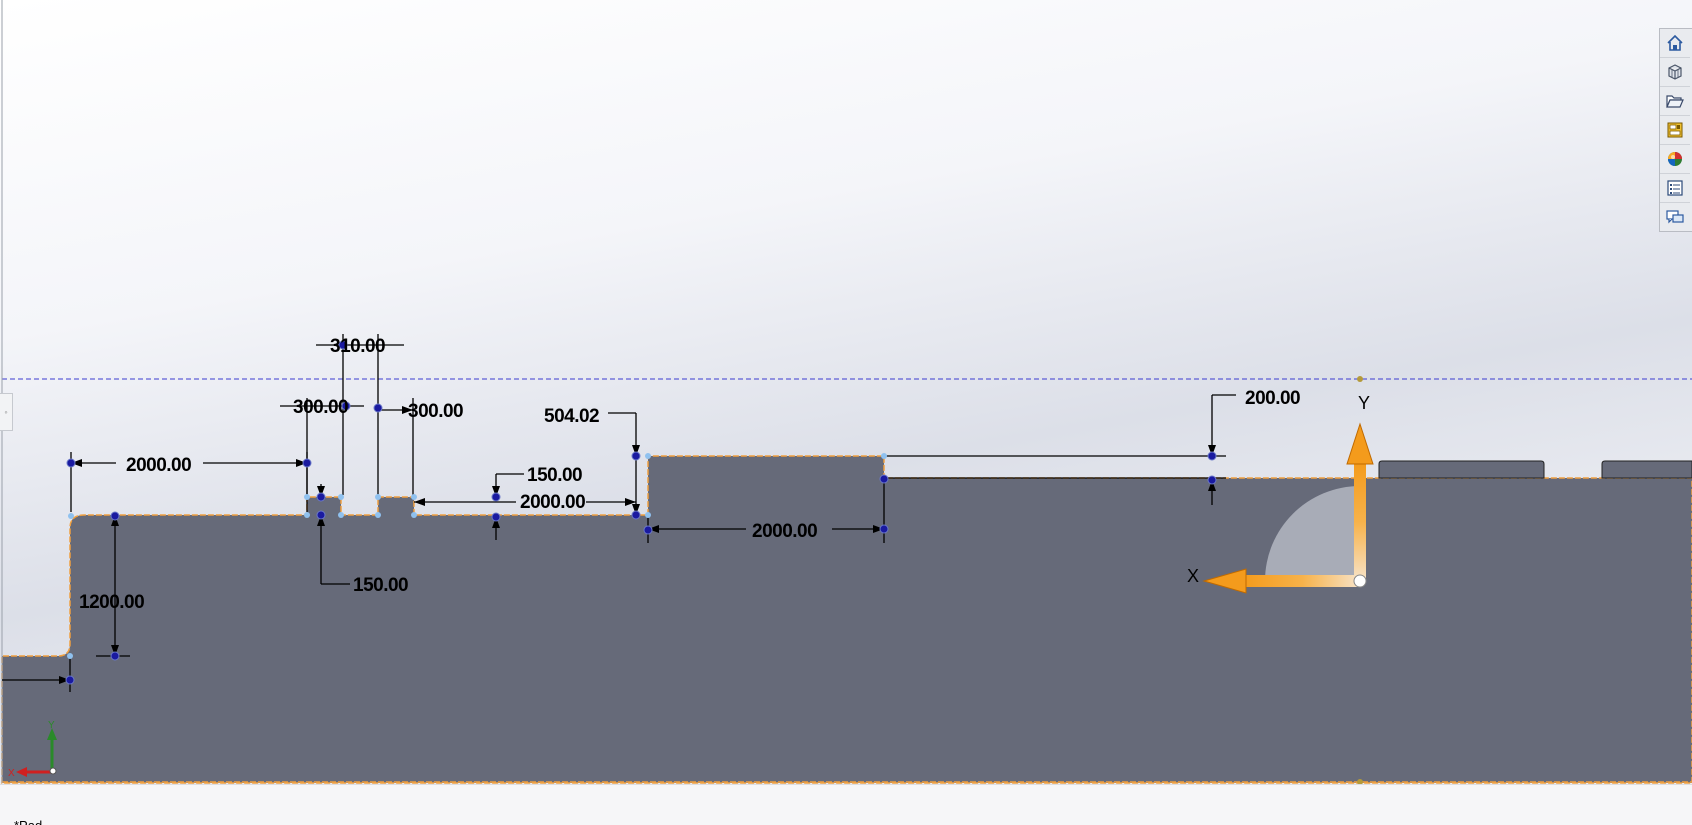  Describe the element at coordinates (553, 502) in the screenshot. I see `dim-2000-mid: 2000.00` at that location.